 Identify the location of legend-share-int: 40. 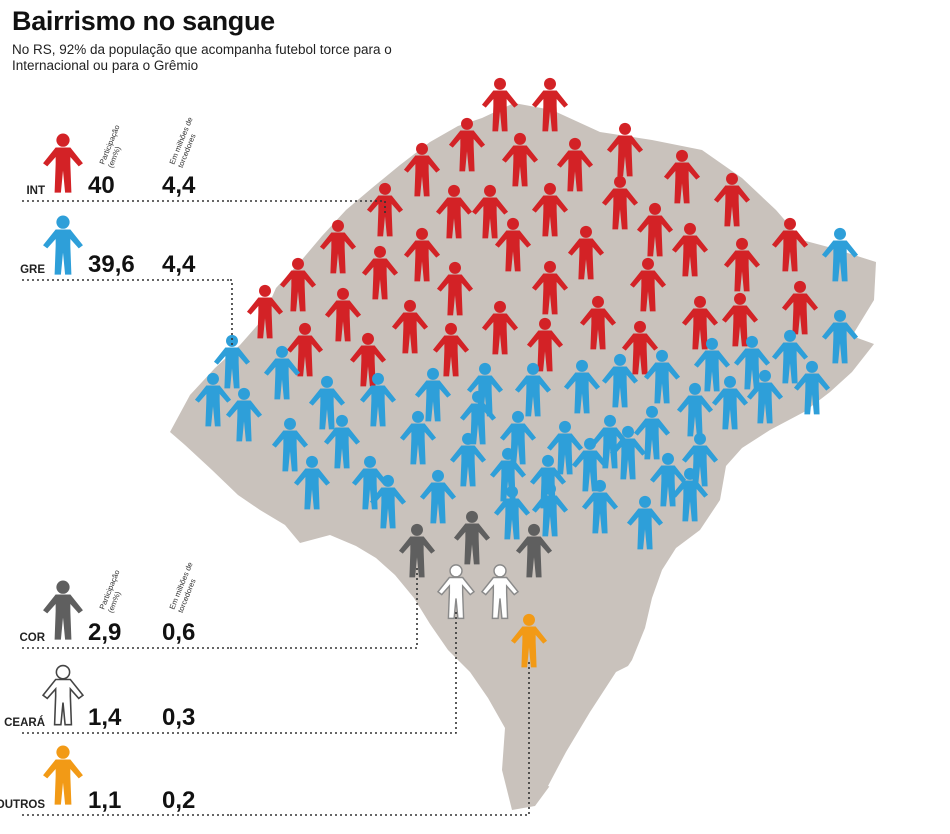
(101, 185).